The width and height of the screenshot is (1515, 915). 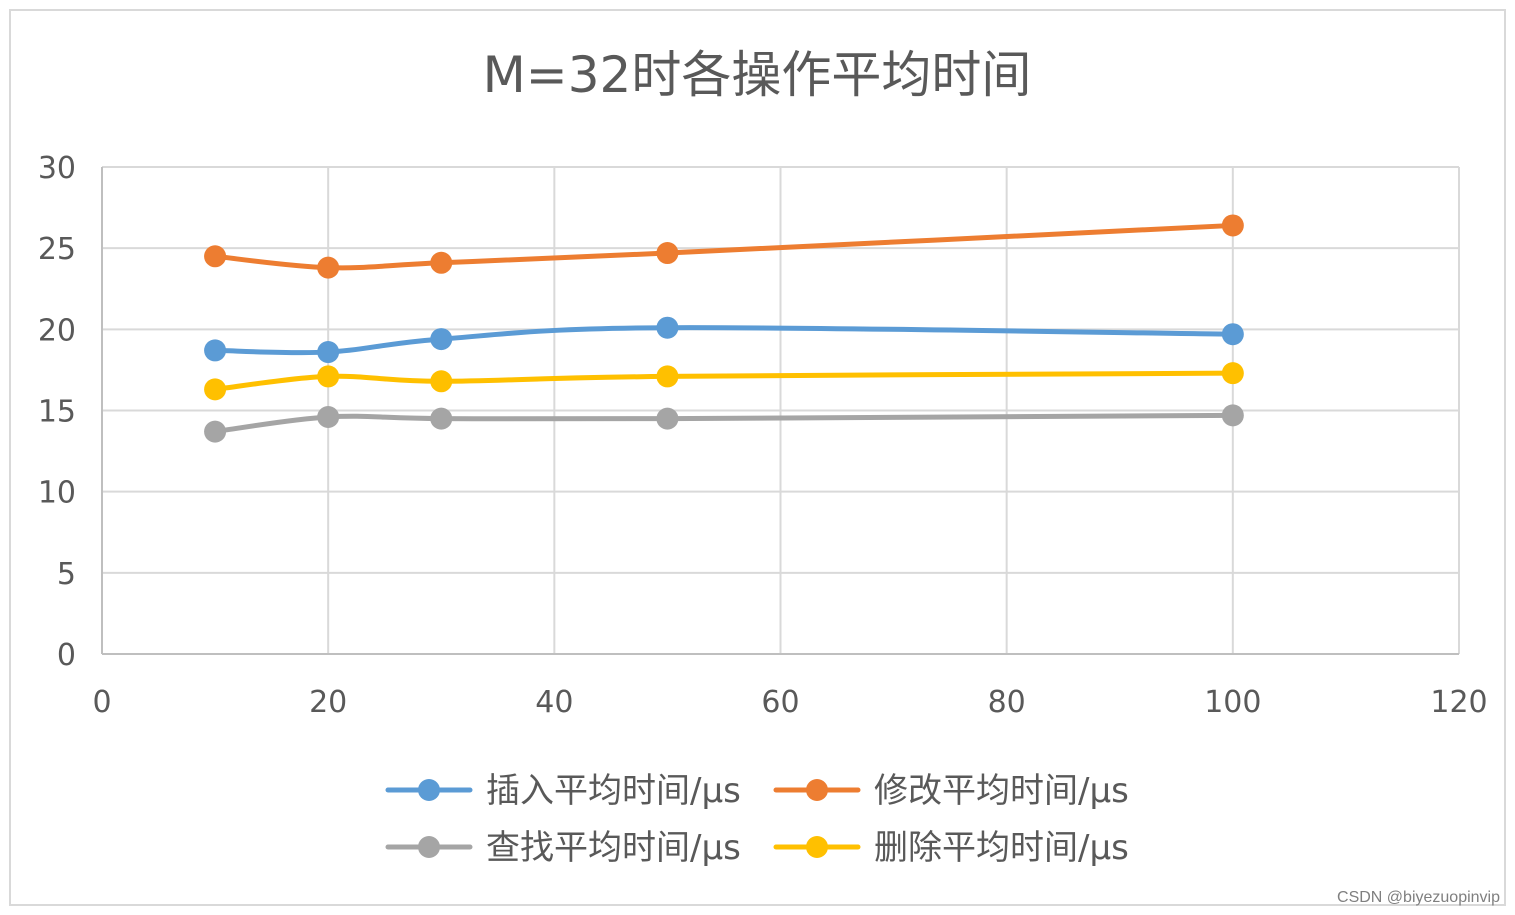 I want to click on legend-entry: 插入平均时间/μs, so click(x=563, y=791).